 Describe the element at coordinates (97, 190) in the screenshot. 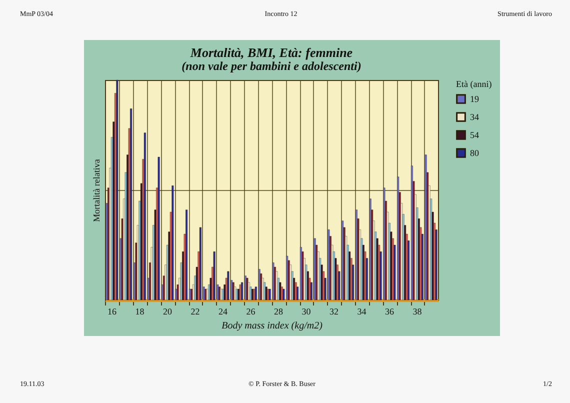

I see `y-axis-title: Mortalità relativa` at that location.